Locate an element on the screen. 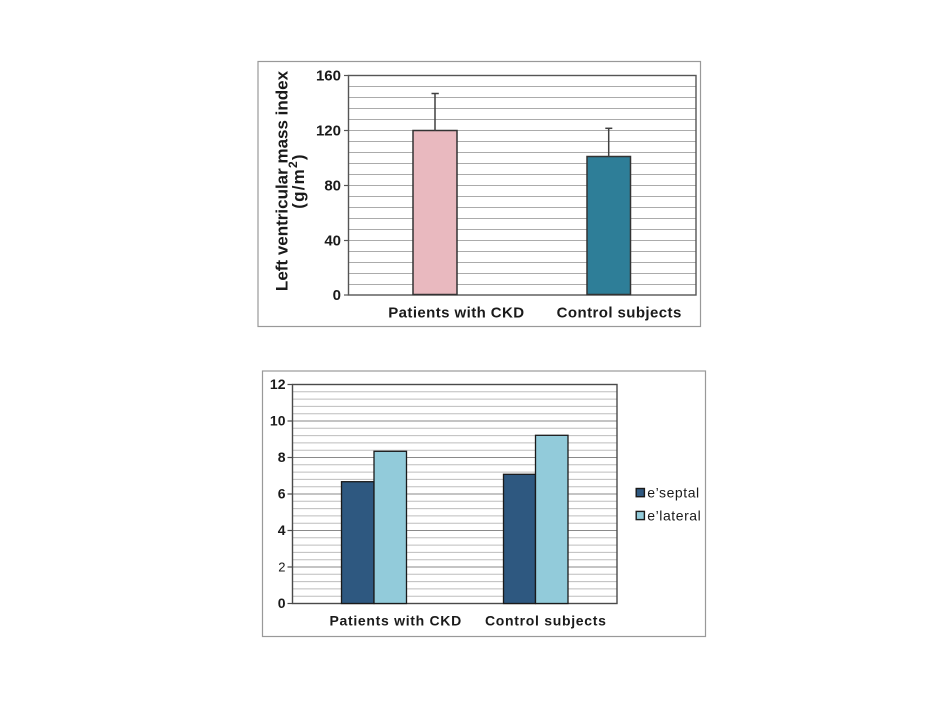 The width and height of the screenshot is (940, 701). svg-text: 120 is located at coordinates (328, 131).